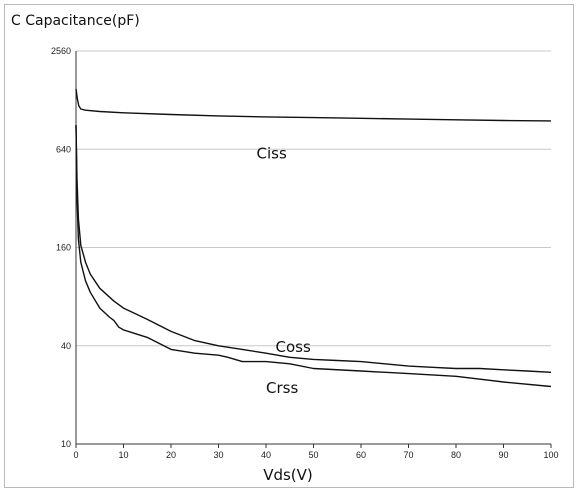 The height and width of the screenshot is (492, 580). What do you see at coordinates (313, 105) in the screenshot?
I see `series-line-ciss` at bounding box center [313, 105].